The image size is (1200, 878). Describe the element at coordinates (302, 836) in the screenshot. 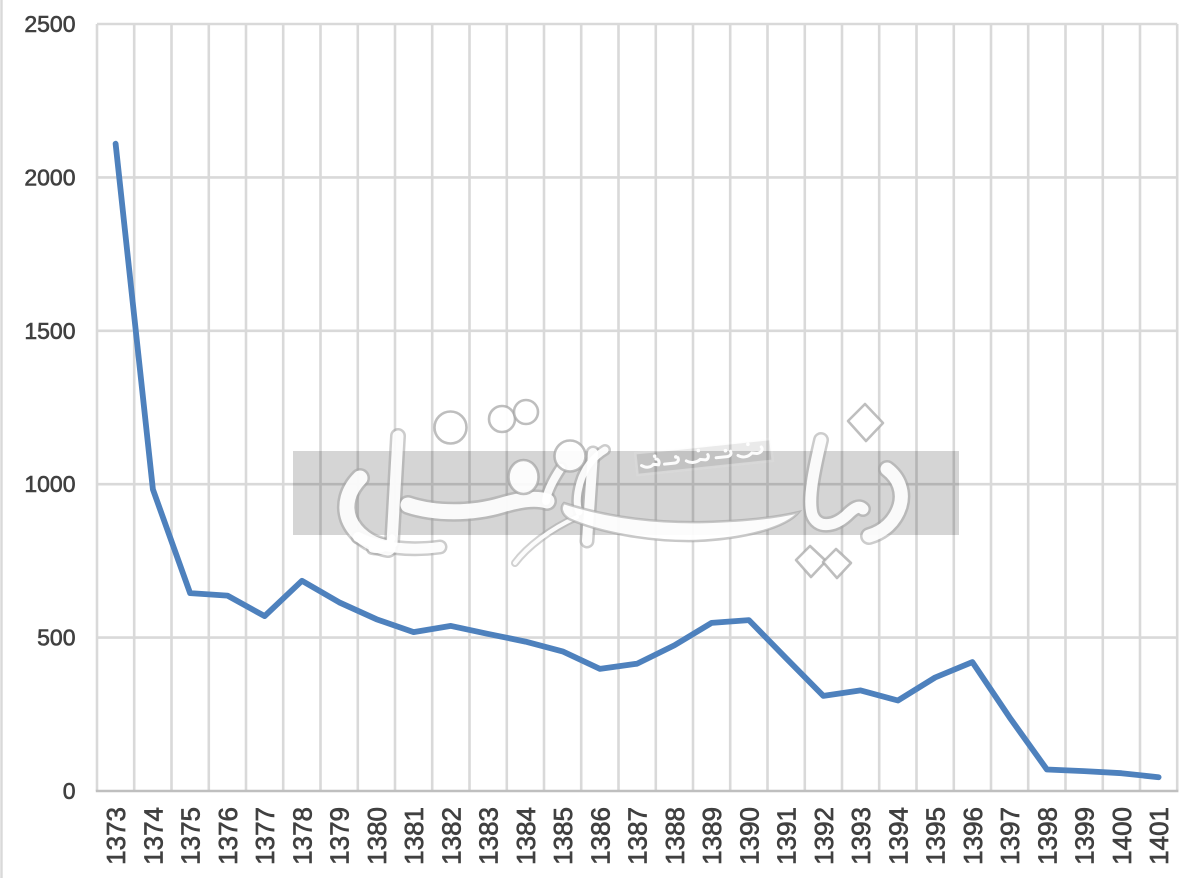

I see `svg-text: 1378` at that location.